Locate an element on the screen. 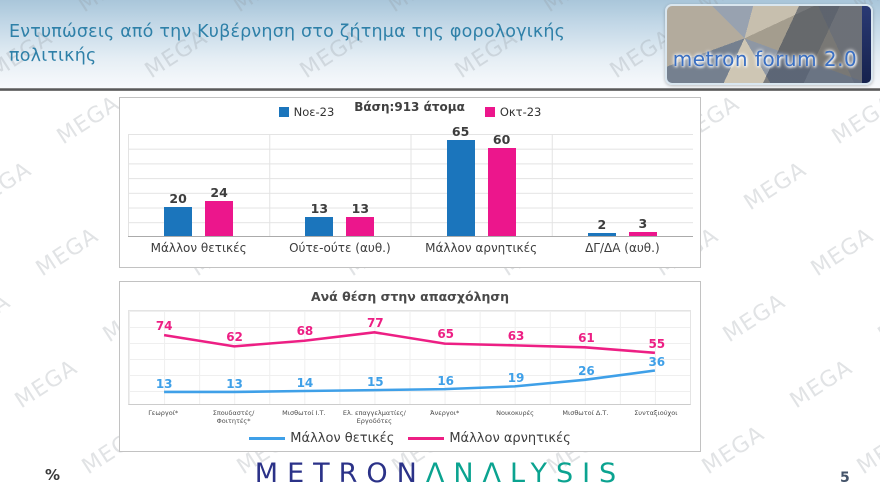 The width and height of the screenshot is (880, 495). bar-chart-plot: 20 24 13 13 65 60 2 3 is located at coordinates (410, 180).